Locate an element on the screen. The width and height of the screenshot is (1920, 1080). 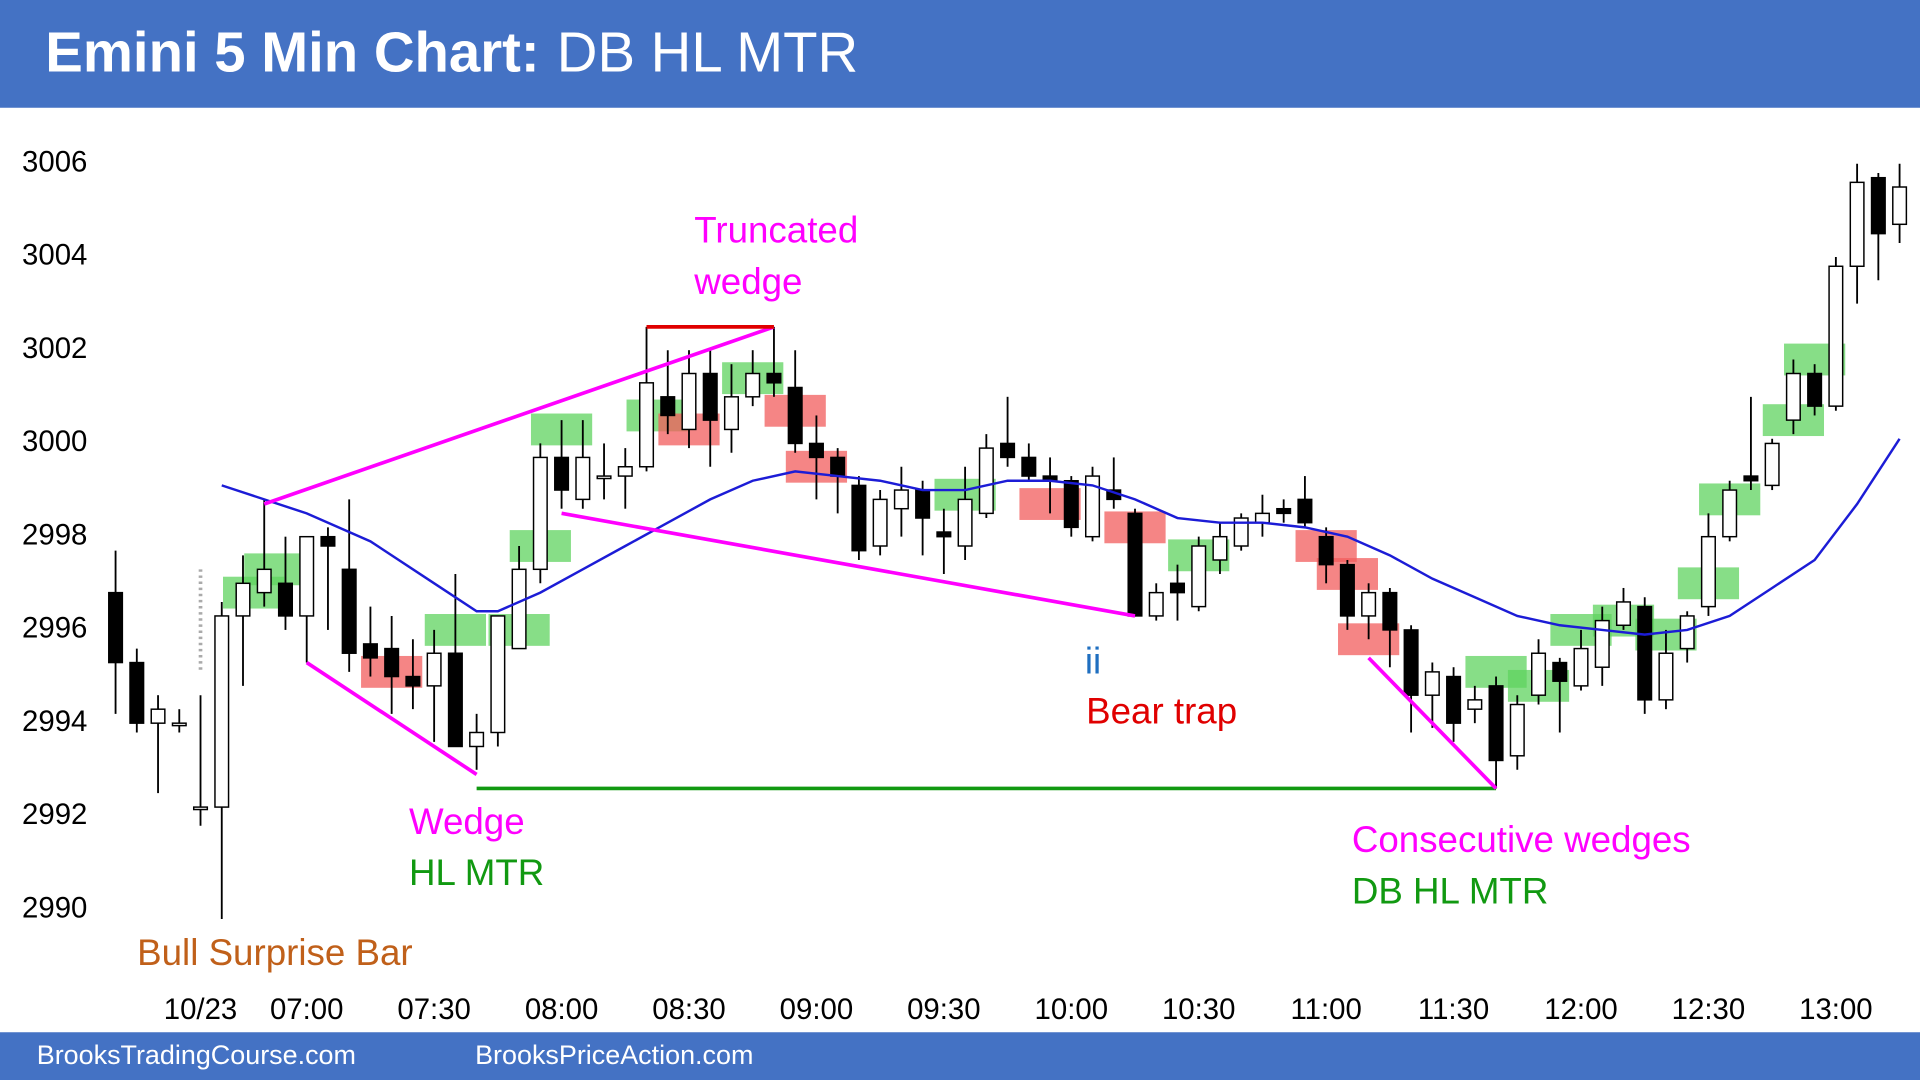
y-tick-label: 3004 is located at coordinates (54, 255).